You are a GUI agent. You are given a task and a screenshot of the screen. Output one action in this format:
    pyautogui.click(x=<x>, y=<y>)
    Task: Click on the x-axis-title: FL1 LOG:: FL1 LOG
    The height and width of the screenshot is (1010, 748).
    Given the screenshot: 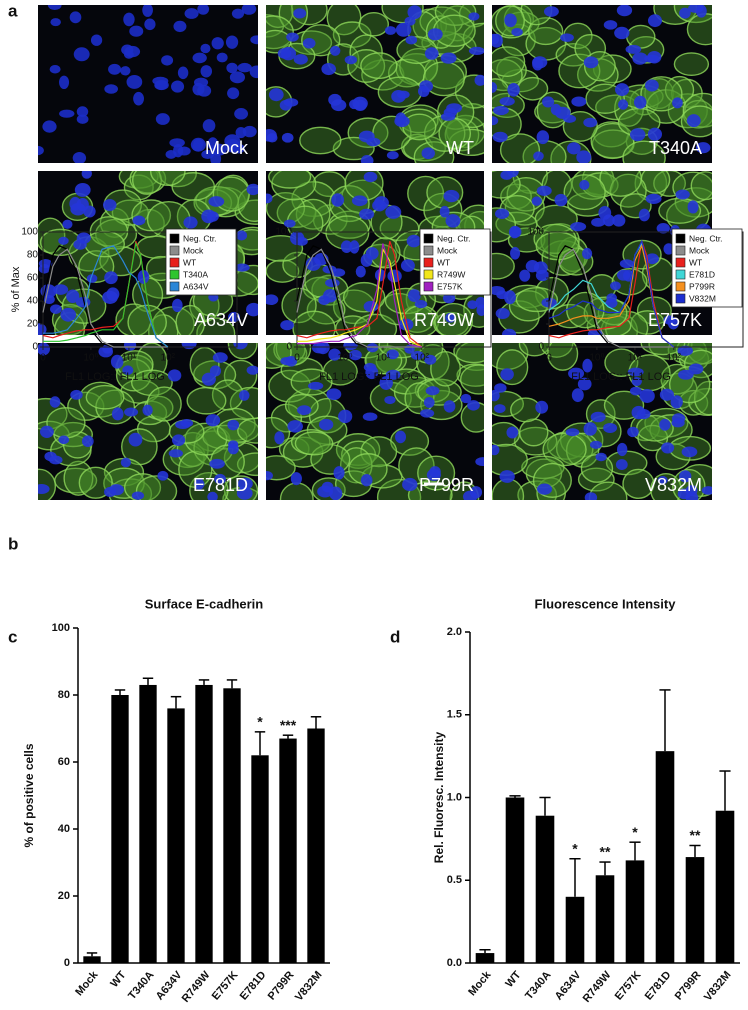 What is the action you would take?
    pyautogui.click(x=621, y=377)
    